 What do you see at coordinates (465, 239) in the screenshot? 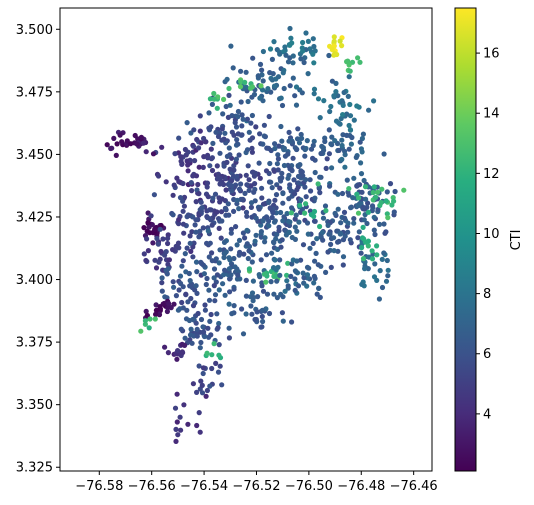
I see `colorbar` at bounding box center [465, 239].